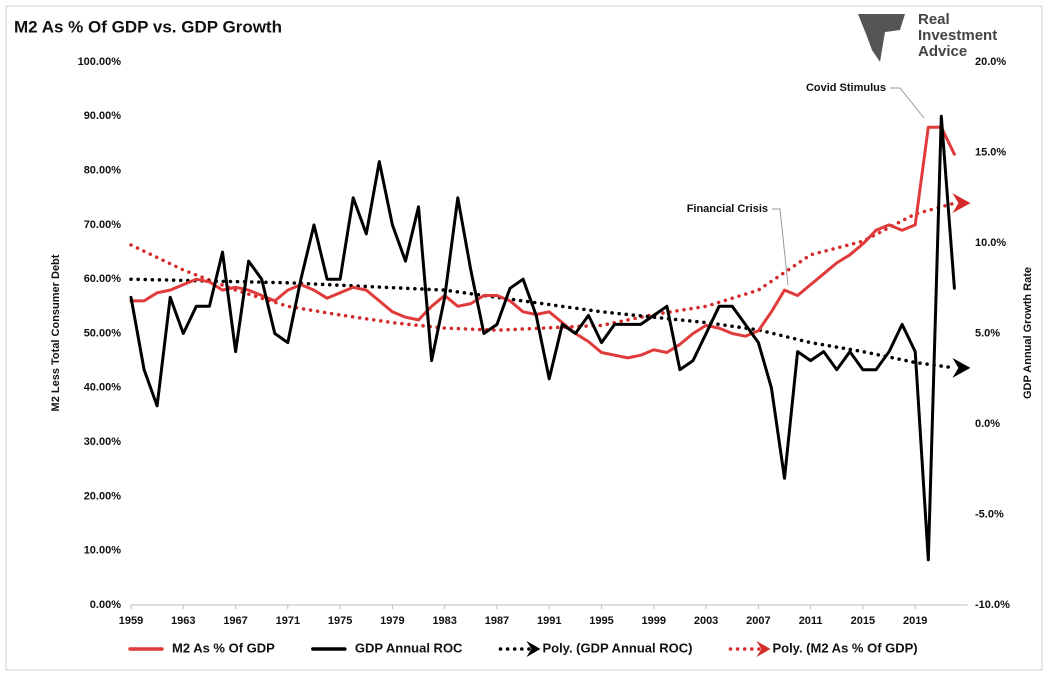  Describe the element at coordinates (392, 621) in the screenshot. I see `x-tick-label: 1979` at that location.